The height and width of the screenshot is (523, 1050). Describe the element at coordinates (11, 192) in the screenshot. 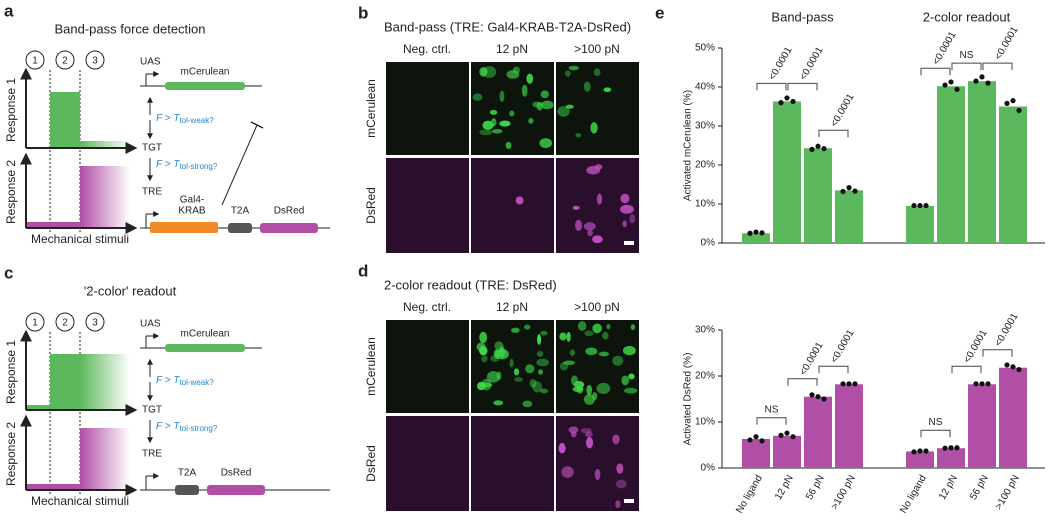

I see `y-label: Response 2` at that location.